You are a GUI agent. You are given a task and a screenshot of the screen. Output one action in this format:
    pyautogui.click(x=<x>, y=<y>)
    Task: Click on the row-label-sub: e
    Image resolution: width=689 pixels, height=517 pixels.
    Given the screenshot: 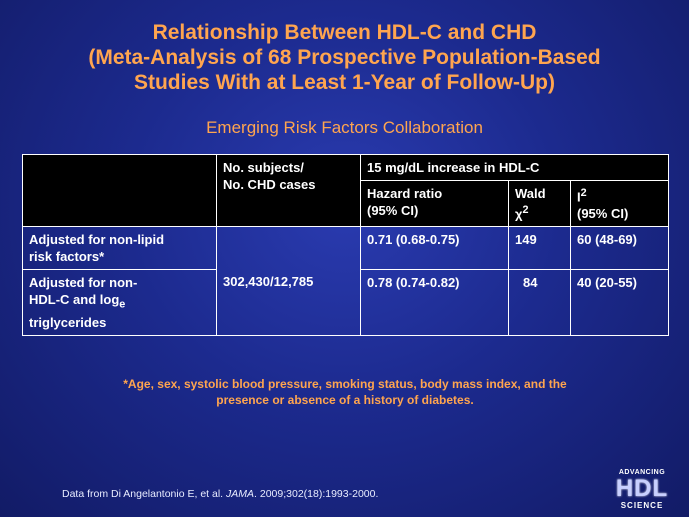 What is the action you would take?
    pyautogui.click(x=122, y=304)
    